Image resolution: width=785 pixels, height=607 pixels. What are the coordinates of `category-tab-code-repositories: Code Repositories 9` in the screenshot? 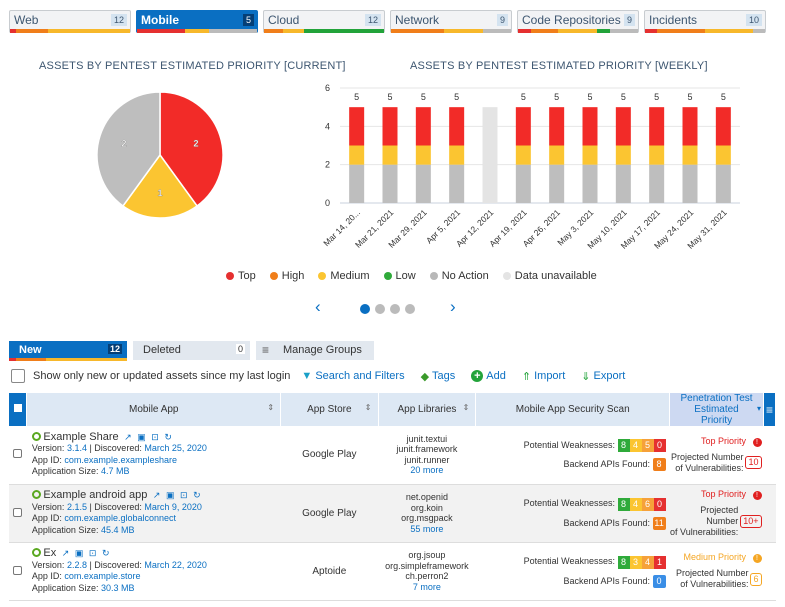 It's located at (578, 21).